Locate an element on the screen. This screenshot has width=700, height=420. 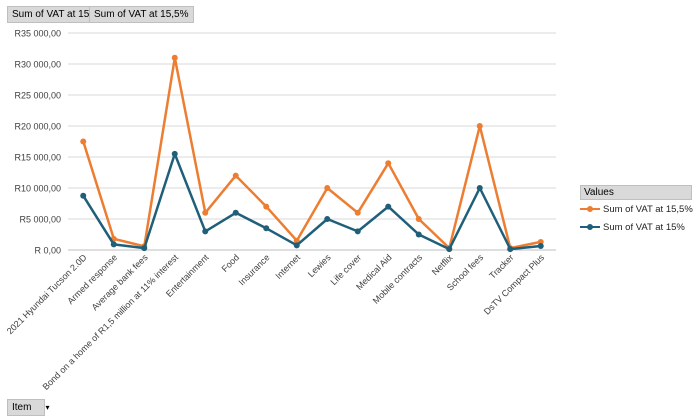
legend-label: Sum of VAT at 15,5% is located at coordinates (648, 209).